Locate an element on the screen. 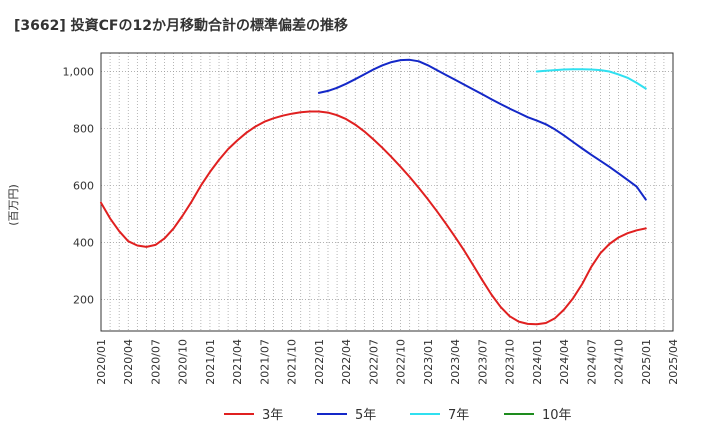  legend-label: 5年 is located at coordinates (365, 415).